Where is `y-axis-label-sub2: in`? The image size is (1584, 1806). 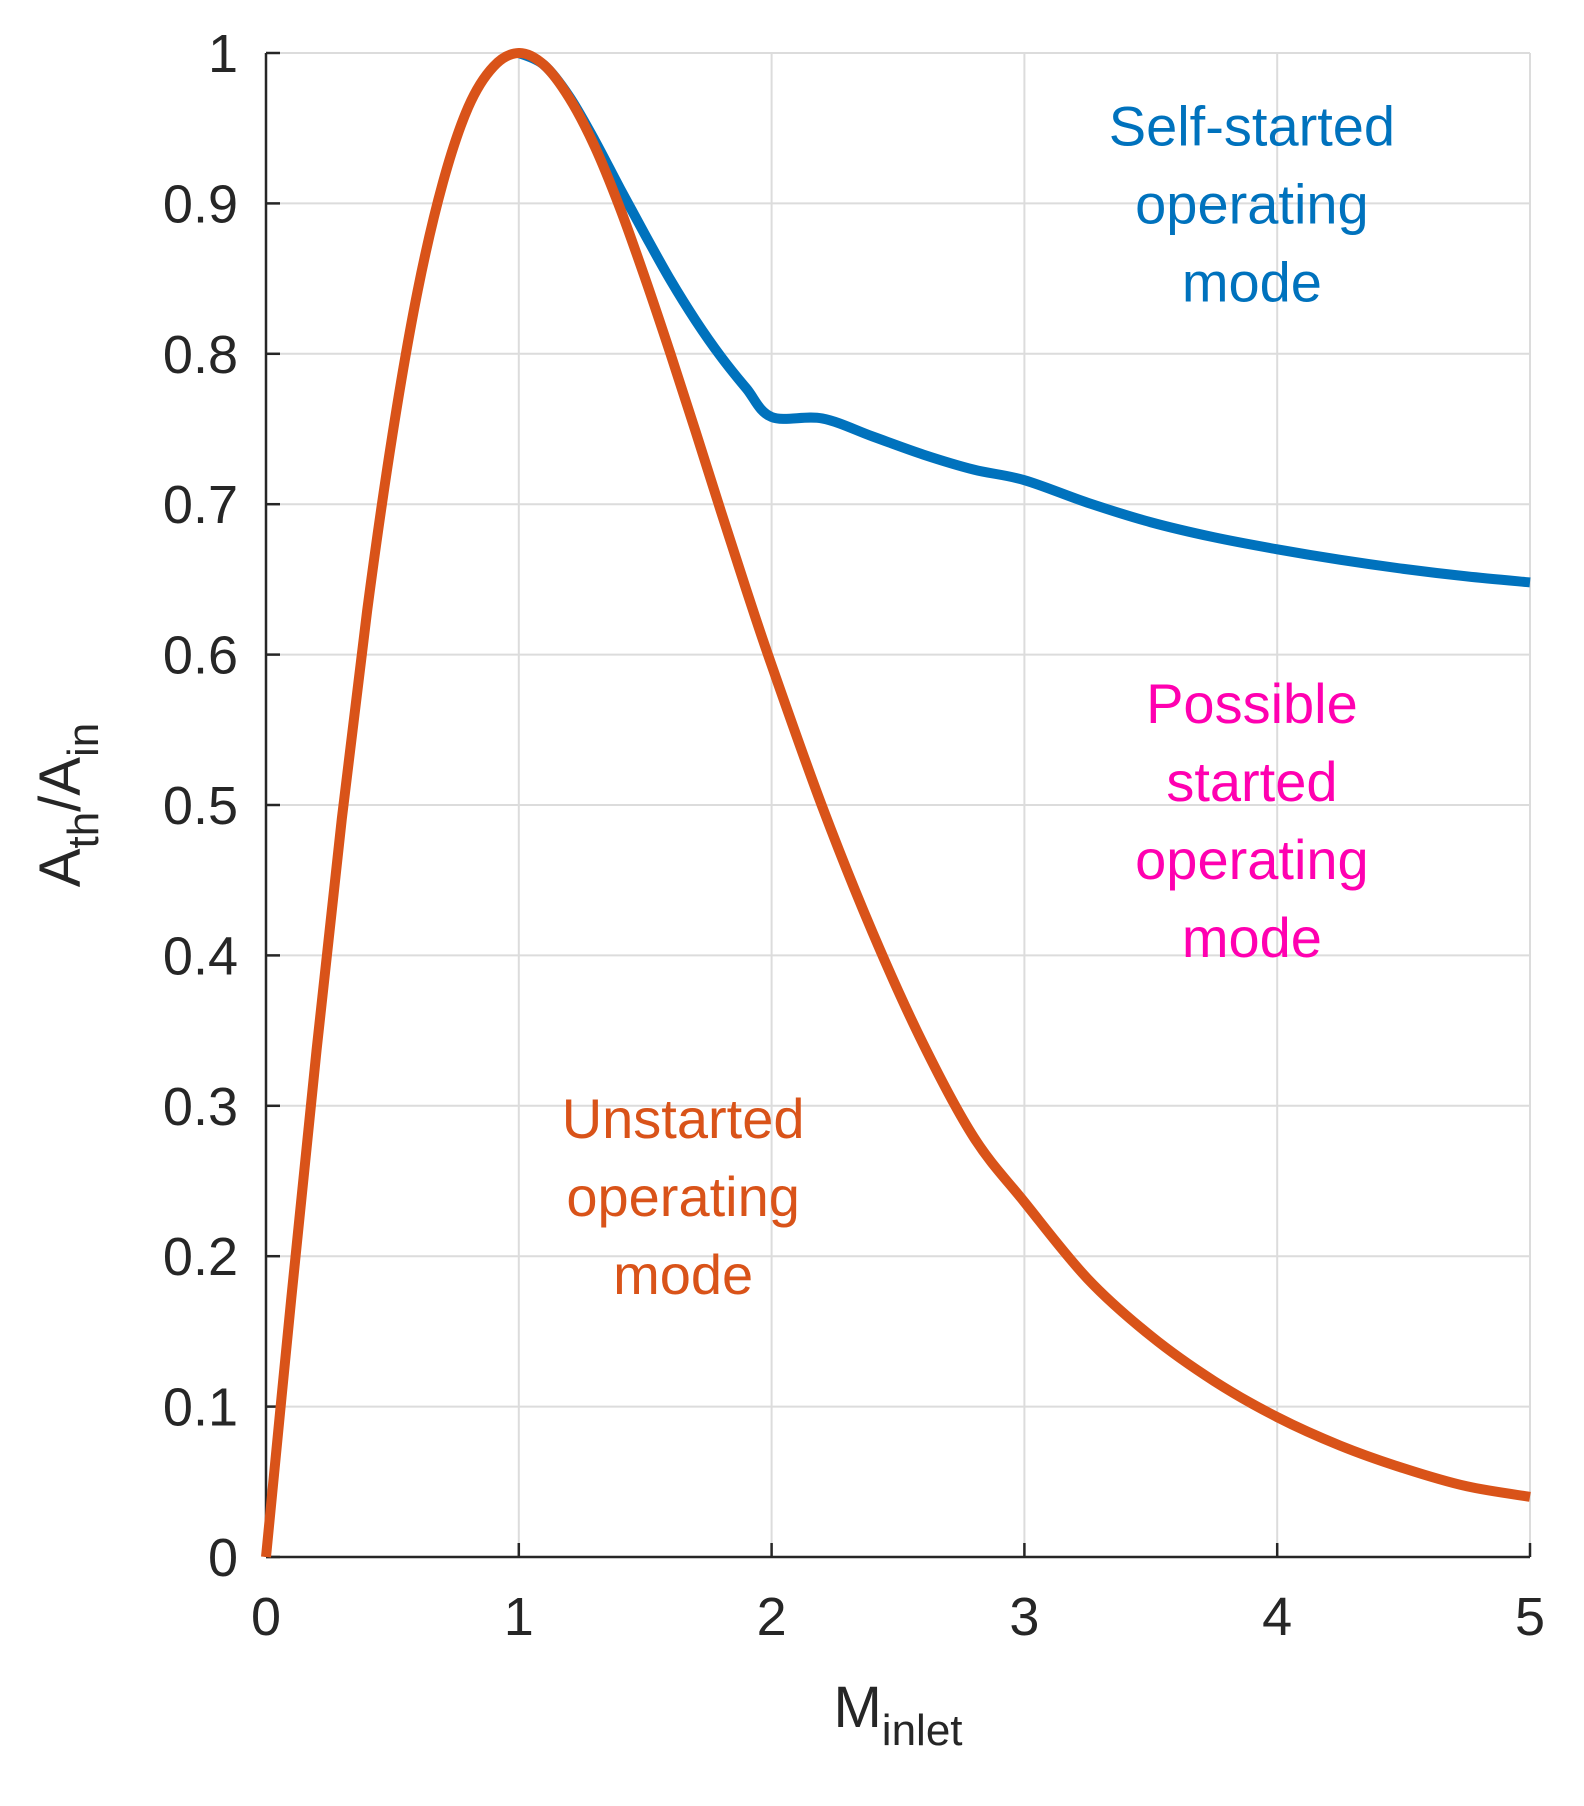
y-axis-label-sub2: in is located at coordinates (83, 740).